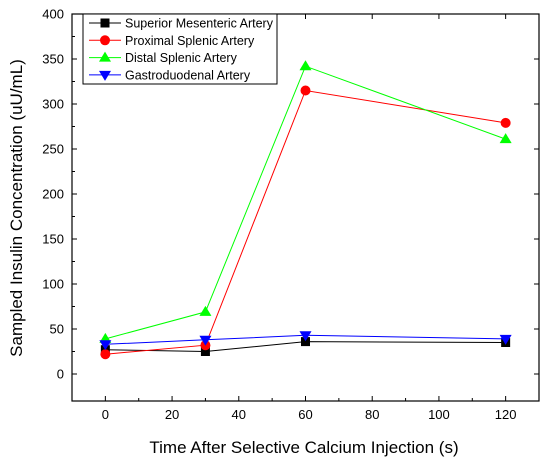 The image size is (550, 459). Describe the element at coordinates (188, 75) in the screenshot. I see `legend-label: Gastroduodenal Artery` at that location.